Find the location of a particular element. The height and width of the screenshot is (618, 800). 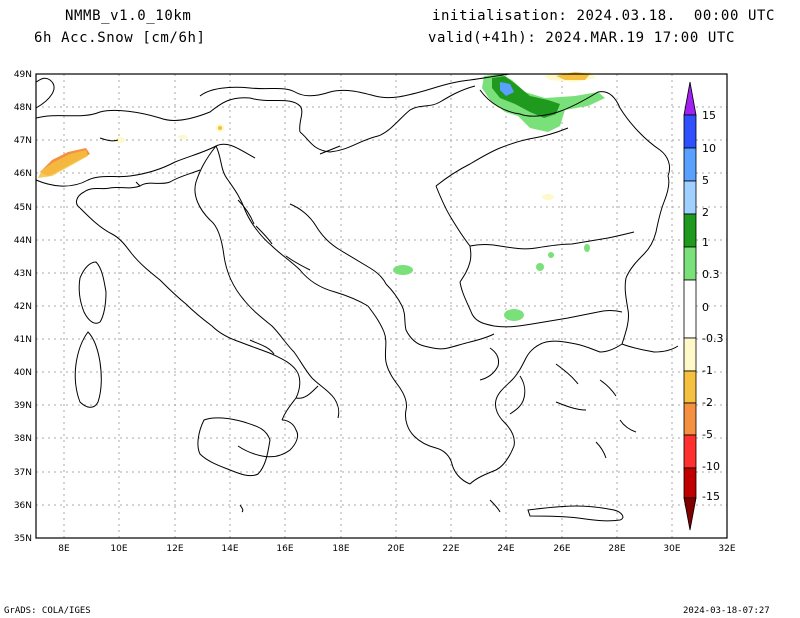

colorbar-label: -5 is located at coordinates (707, 434).